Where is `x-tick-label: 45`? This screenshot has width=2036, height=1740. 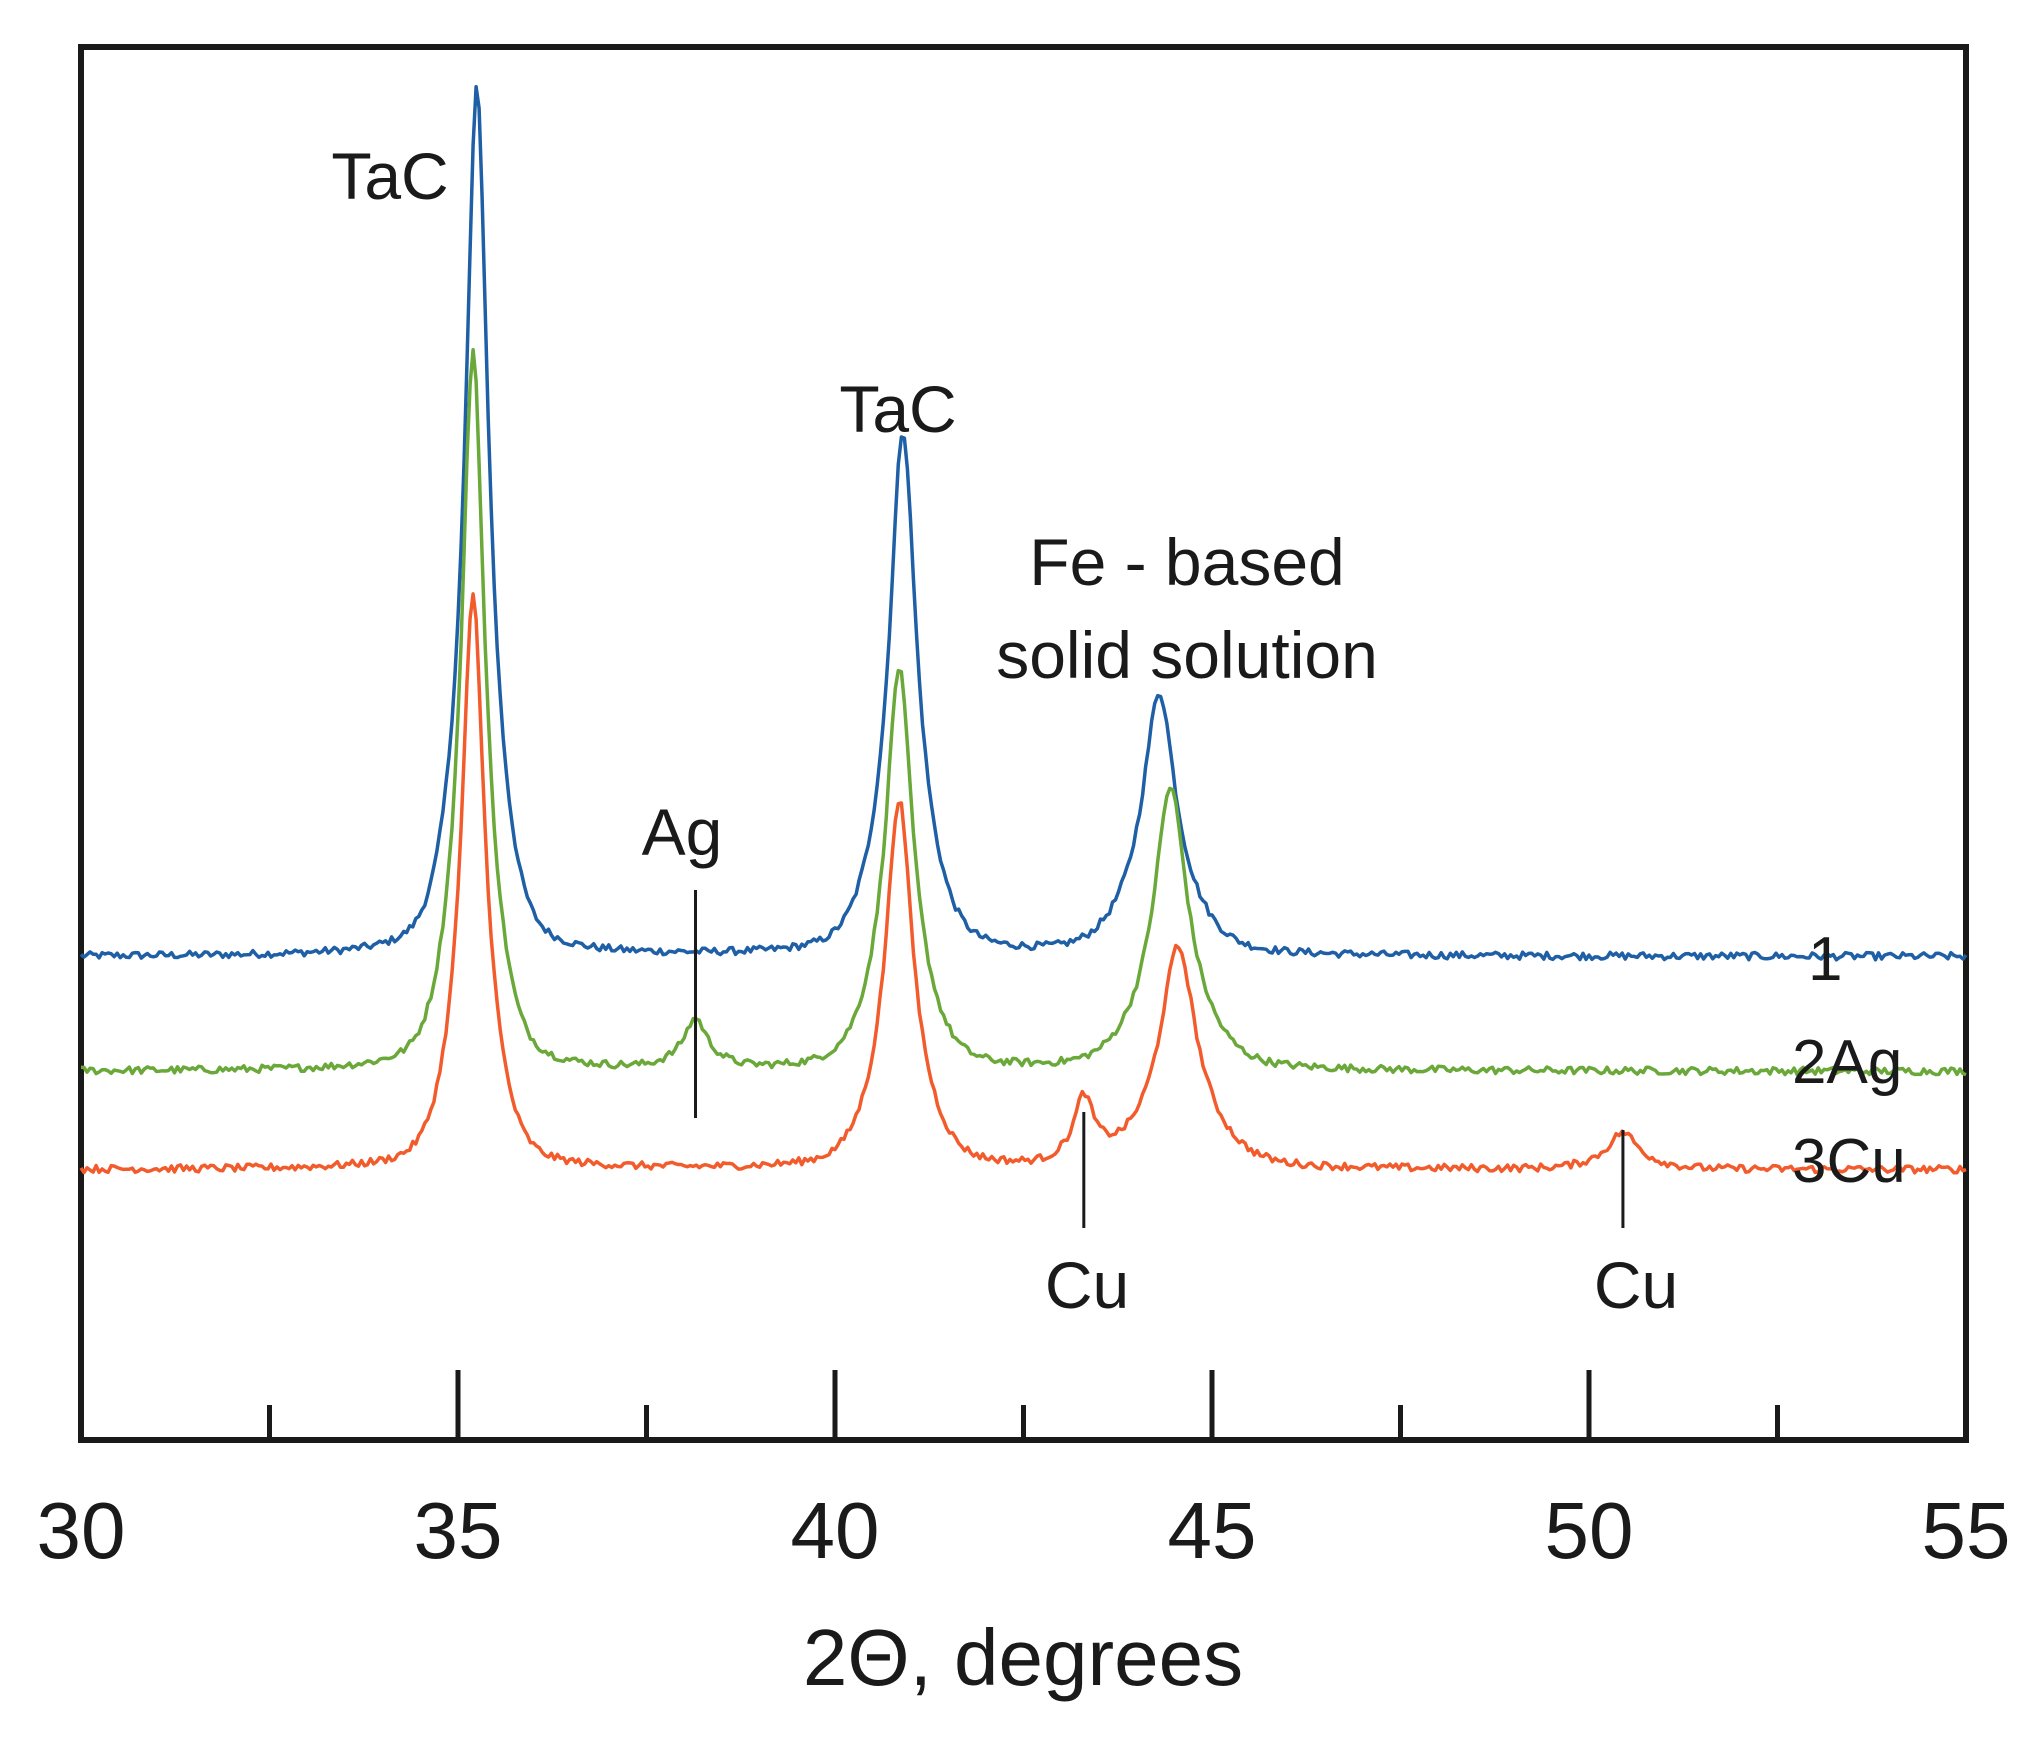 x-tick-label: 45 is located at coordinates (1212, 1530).